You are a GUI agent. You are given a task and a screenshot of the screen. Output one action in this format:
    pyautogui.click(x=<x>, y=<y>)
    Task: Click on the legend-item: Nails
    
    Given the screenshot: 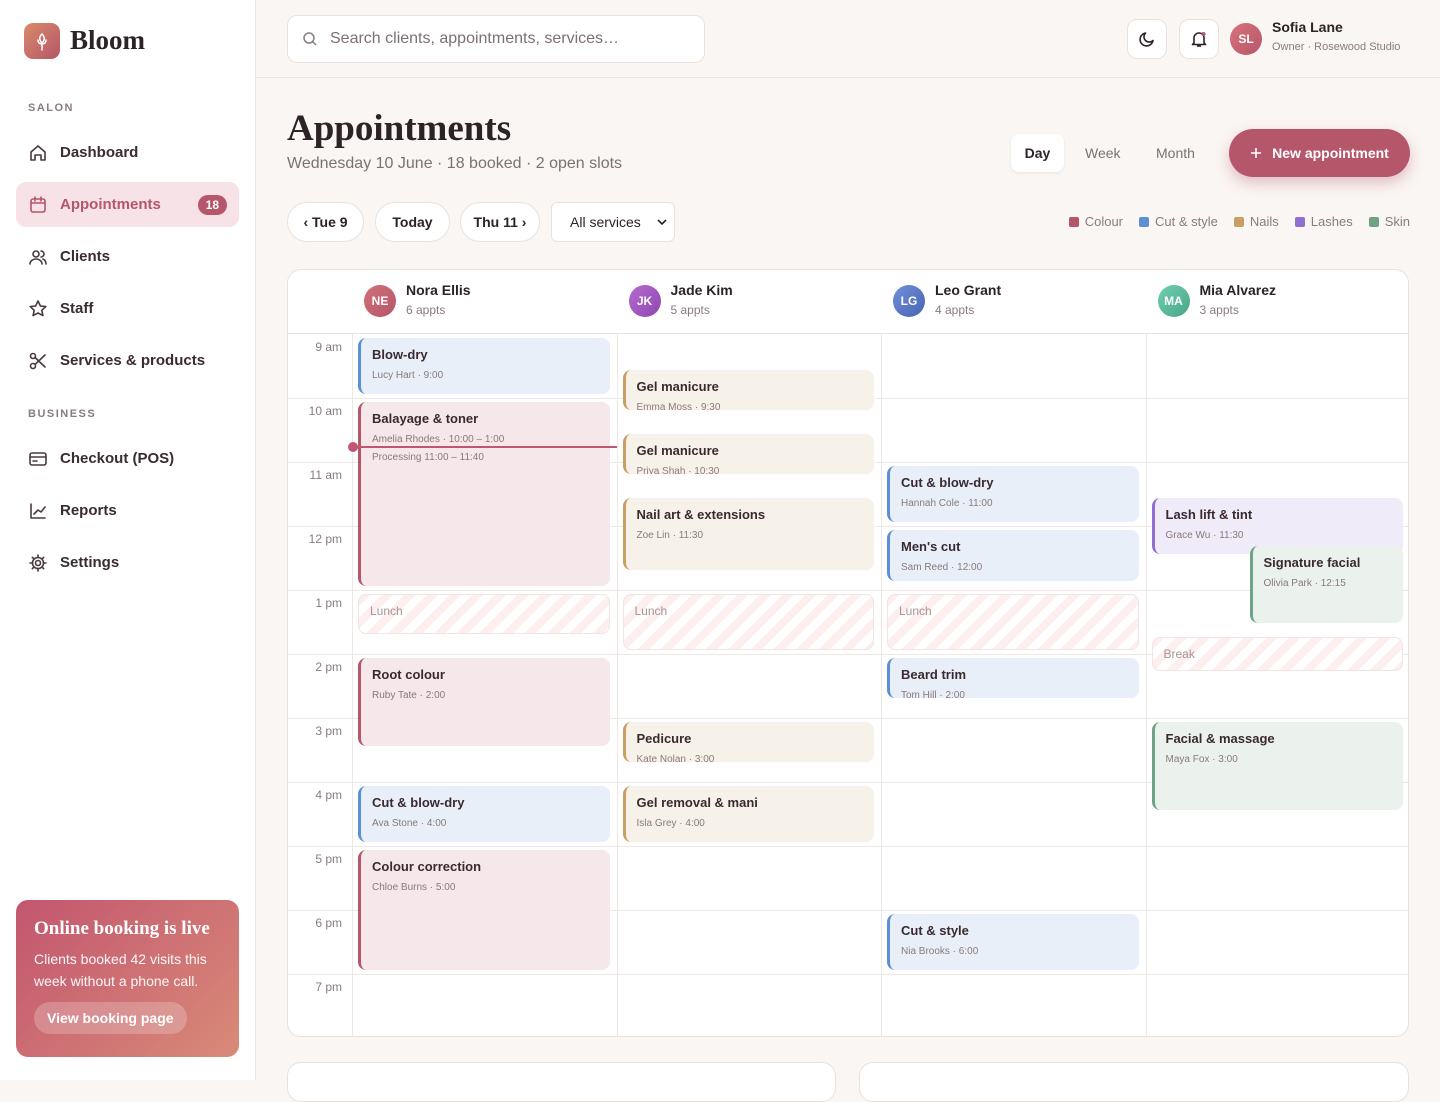 What is the action you would take?
    pyautogui.click(x=1256, y=221)
    